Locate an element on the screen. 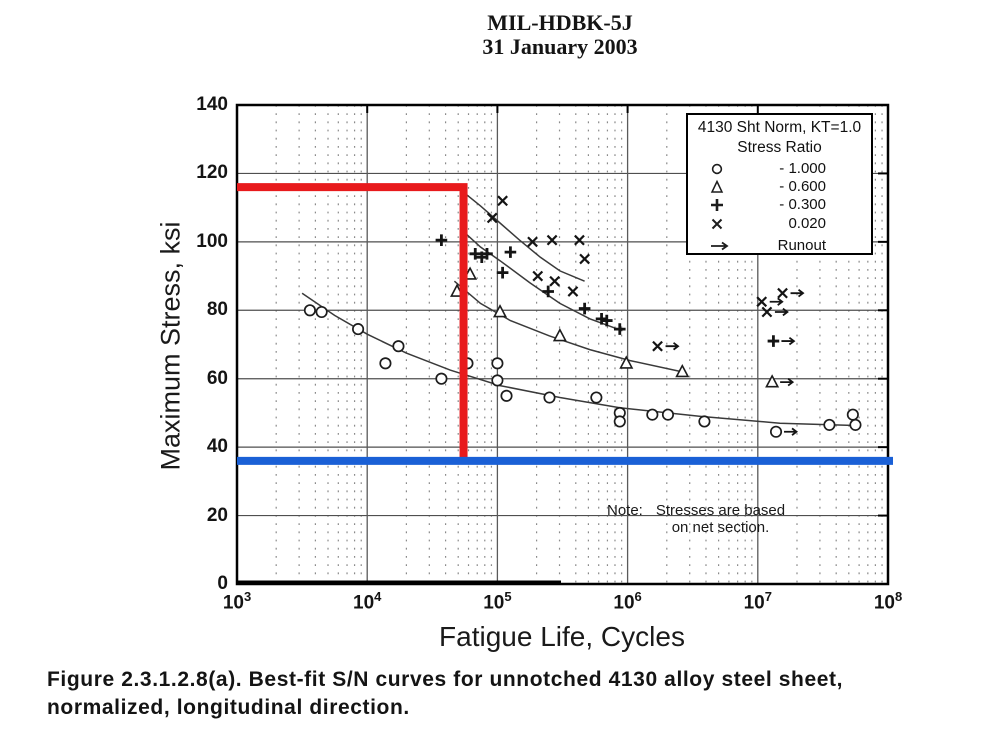 The width and height of the screenshot is (1000, 736). legend-entry-label: - 0.600 is located at coordinates (802, 186).